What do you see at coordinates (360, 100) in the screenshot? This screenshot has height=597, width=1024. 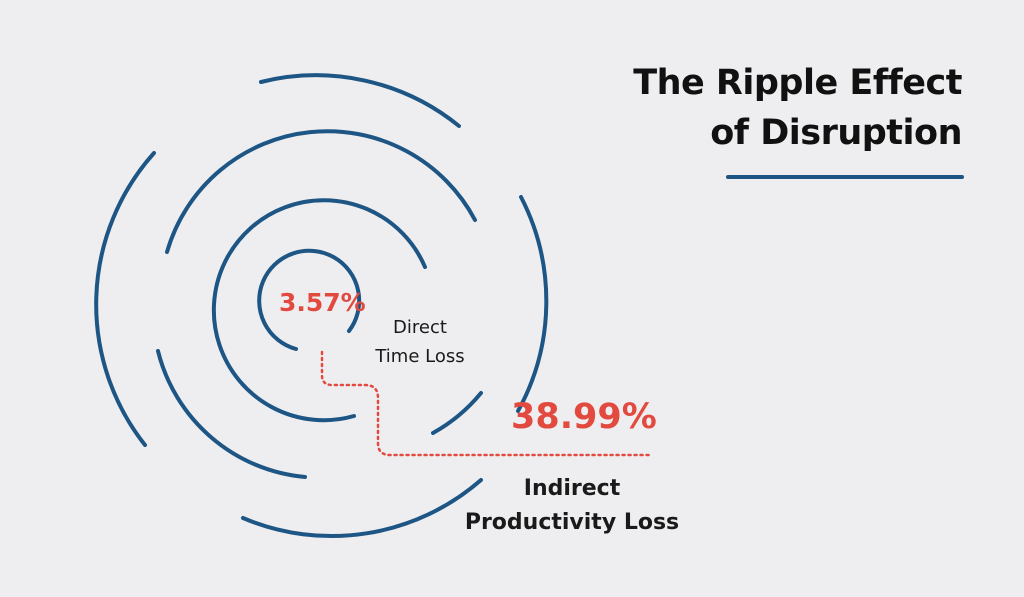 I see `ripple-ring-4b` at bounding box center [360, 100].